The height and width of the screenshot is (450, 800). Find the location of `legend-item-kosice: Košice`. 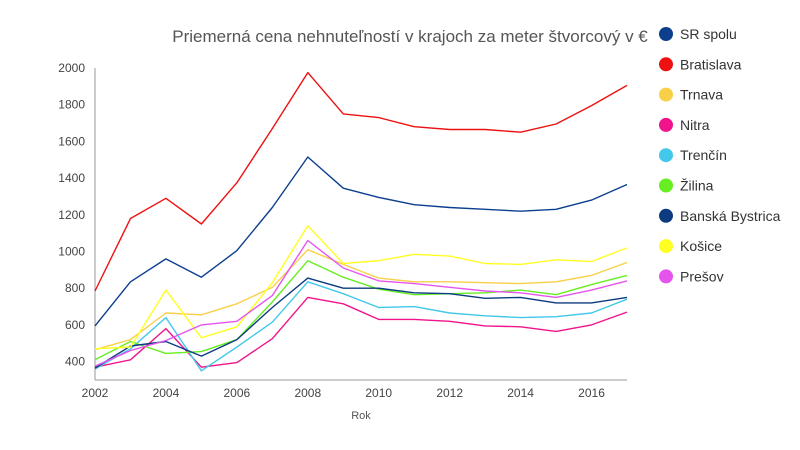

legend-item-kosice: Košice is located at coordinates (690, 246).